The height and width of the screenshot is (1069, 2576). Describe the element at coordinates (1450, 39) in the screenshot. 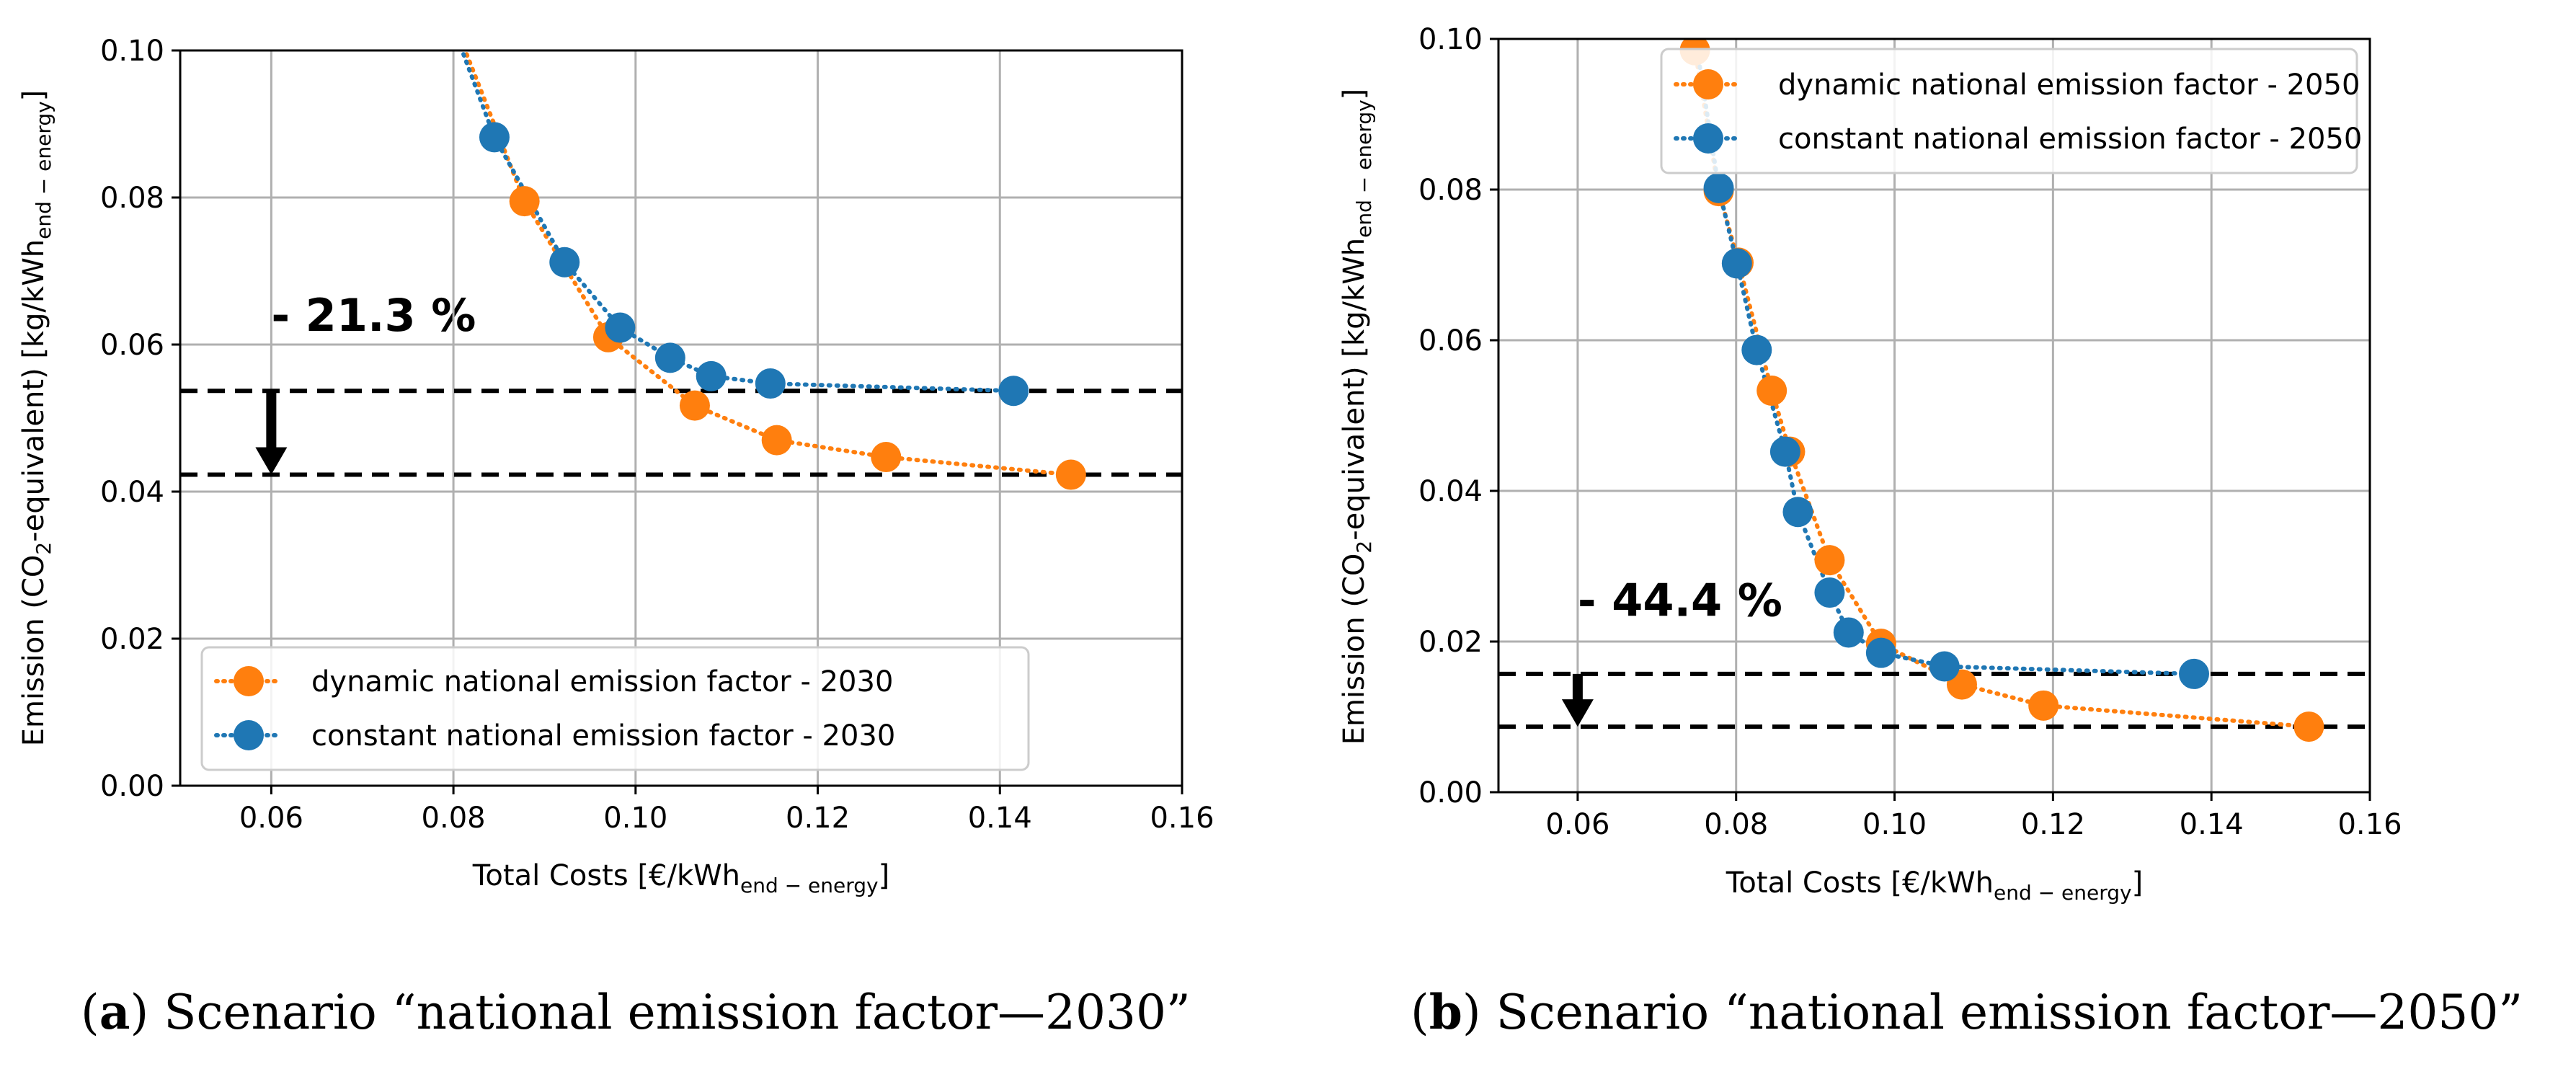

I see `y-tick-label-b: 0.10` at that location.